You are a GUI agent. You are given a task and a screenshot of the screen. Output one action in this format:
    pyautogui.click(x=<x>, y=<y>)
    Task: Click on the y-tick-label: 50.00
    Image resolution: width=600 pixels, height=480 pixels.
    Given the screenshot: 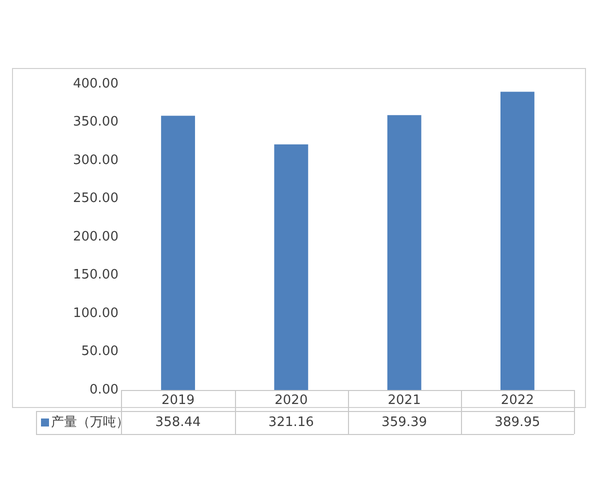 What is the action you would take?
    pyautogui.click(x=99, y=352)
    